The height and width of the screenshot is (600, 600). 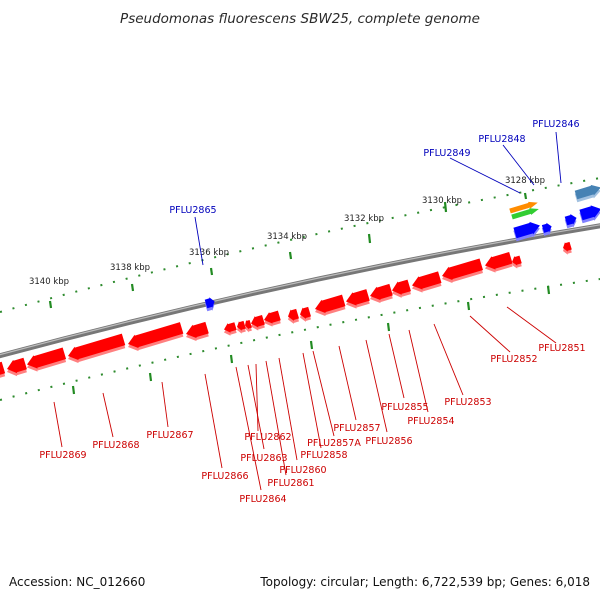 I want to click on tick-mark-3128-kbp, so click(x=525, y=196).